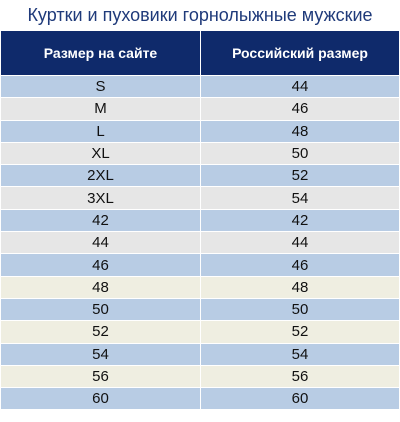  I want to click on table-row: 54 54, so click(200, 354).